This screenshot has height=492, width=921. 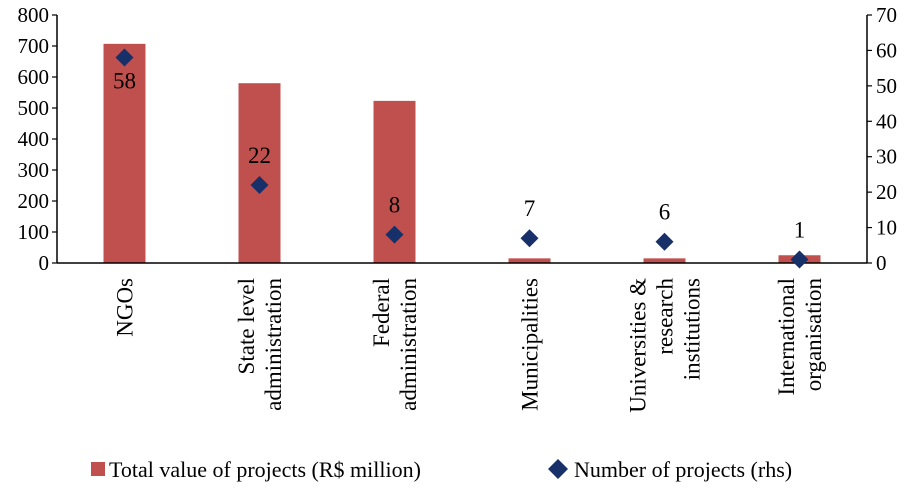 What do you see at coordinates (886, 15) in the screenshot?
I see `right-tick-label: 70` at bounding box center [886, 15].